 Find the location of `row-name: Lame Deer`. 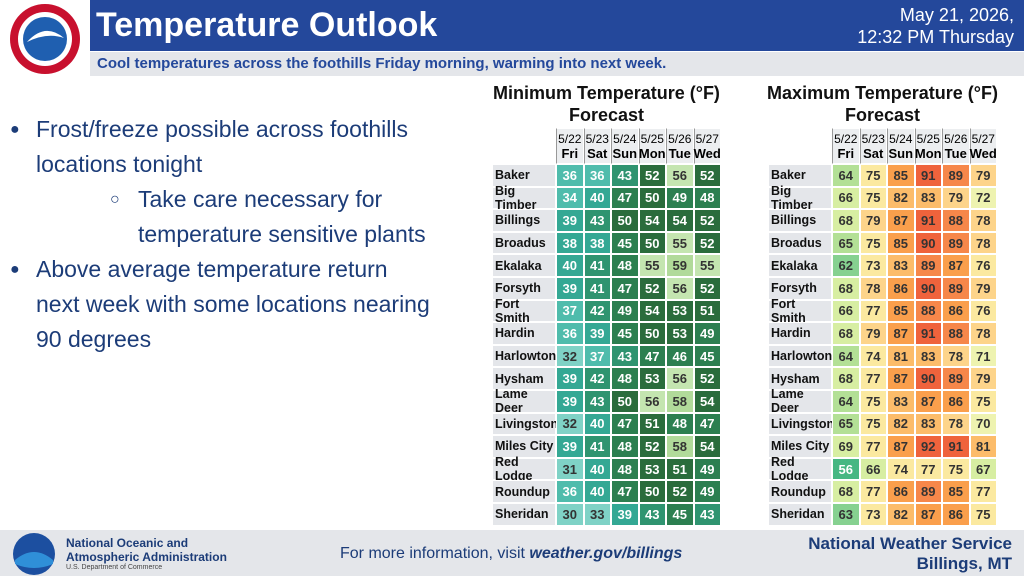

row-name: Lame Deer is located at coordinates (524, 401).